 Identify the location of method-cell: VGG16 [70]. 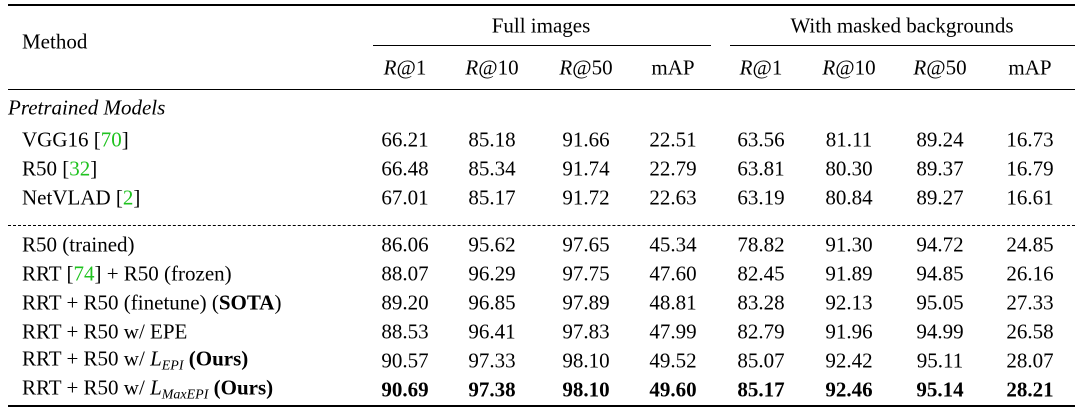
(75, 139).